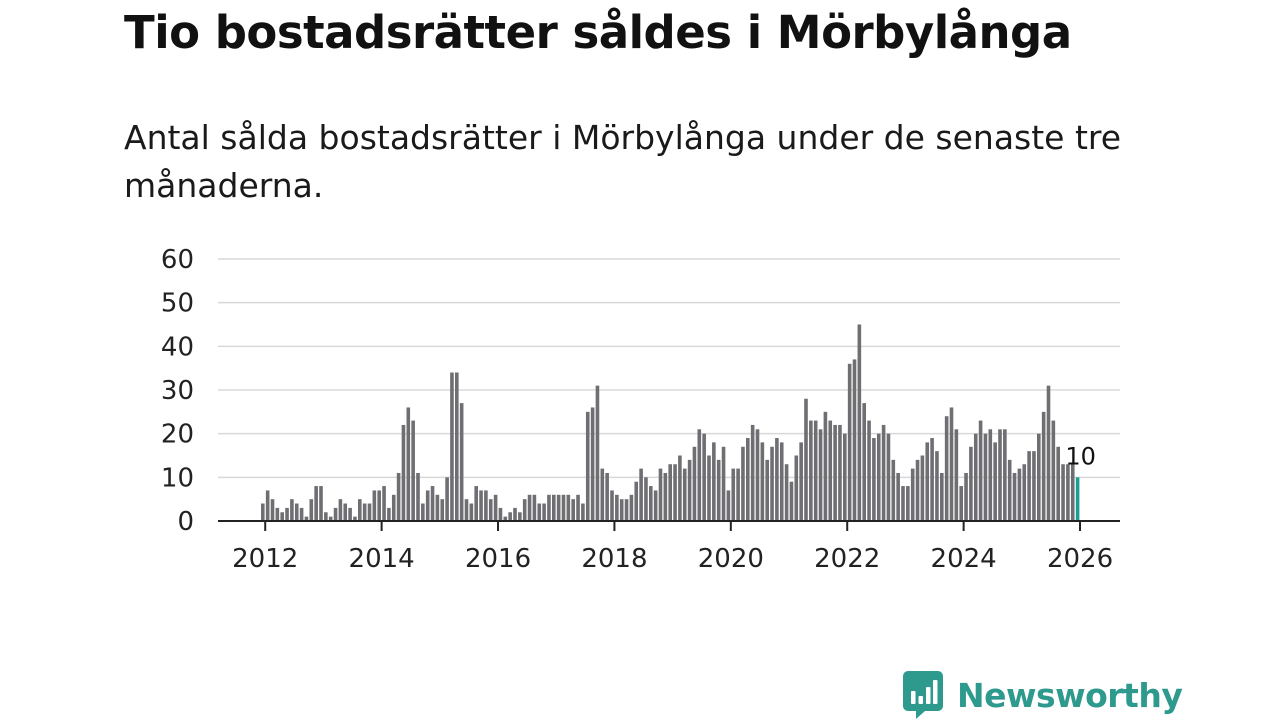 The height and width of the screenshot is (720, 1280). What do you see at coordinates (177, 391) in the screenshot?
I see `y-tick-label: 30` at bounding box center [177, 391].